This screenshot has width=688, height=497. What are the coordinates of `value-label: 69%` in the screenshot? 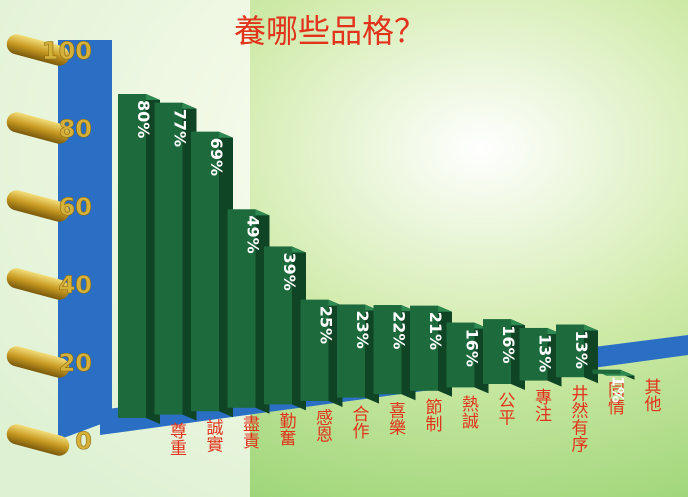 It's located at (216, 157).